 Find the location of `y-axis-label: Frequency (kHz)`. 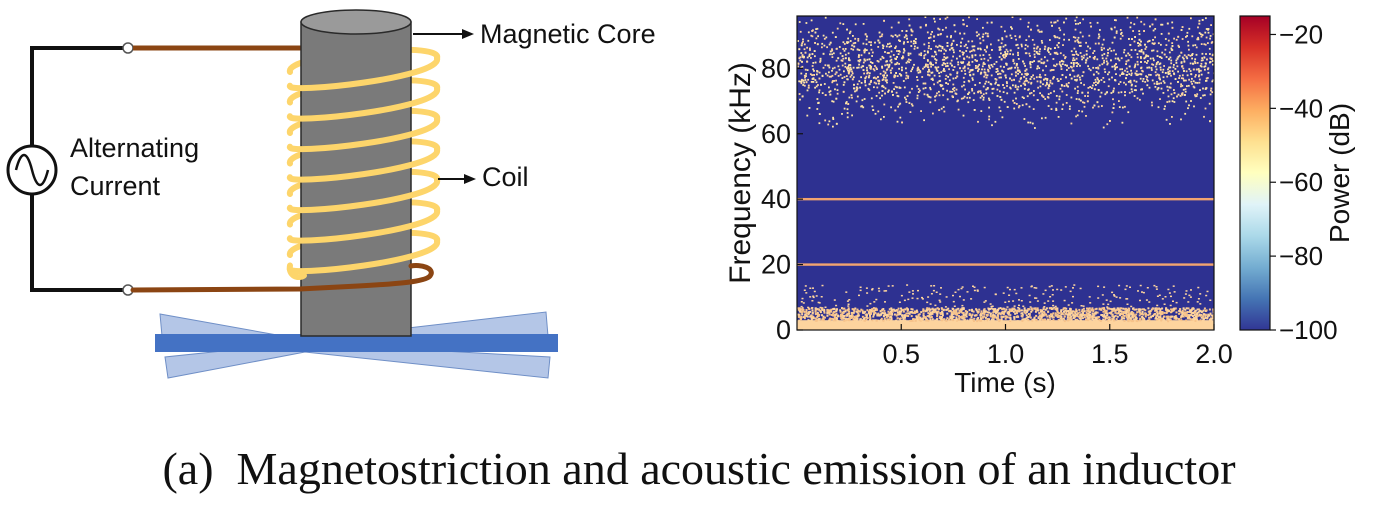

y-axis-label: Frequency (kHz) is located at coordinates (740, 173).